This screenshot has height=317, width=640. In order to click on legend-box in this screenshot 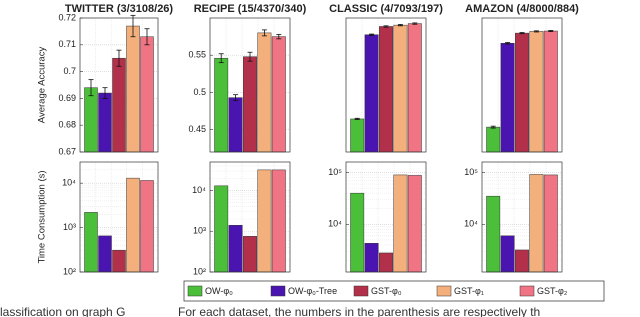, I will do `click(394, 291)`.